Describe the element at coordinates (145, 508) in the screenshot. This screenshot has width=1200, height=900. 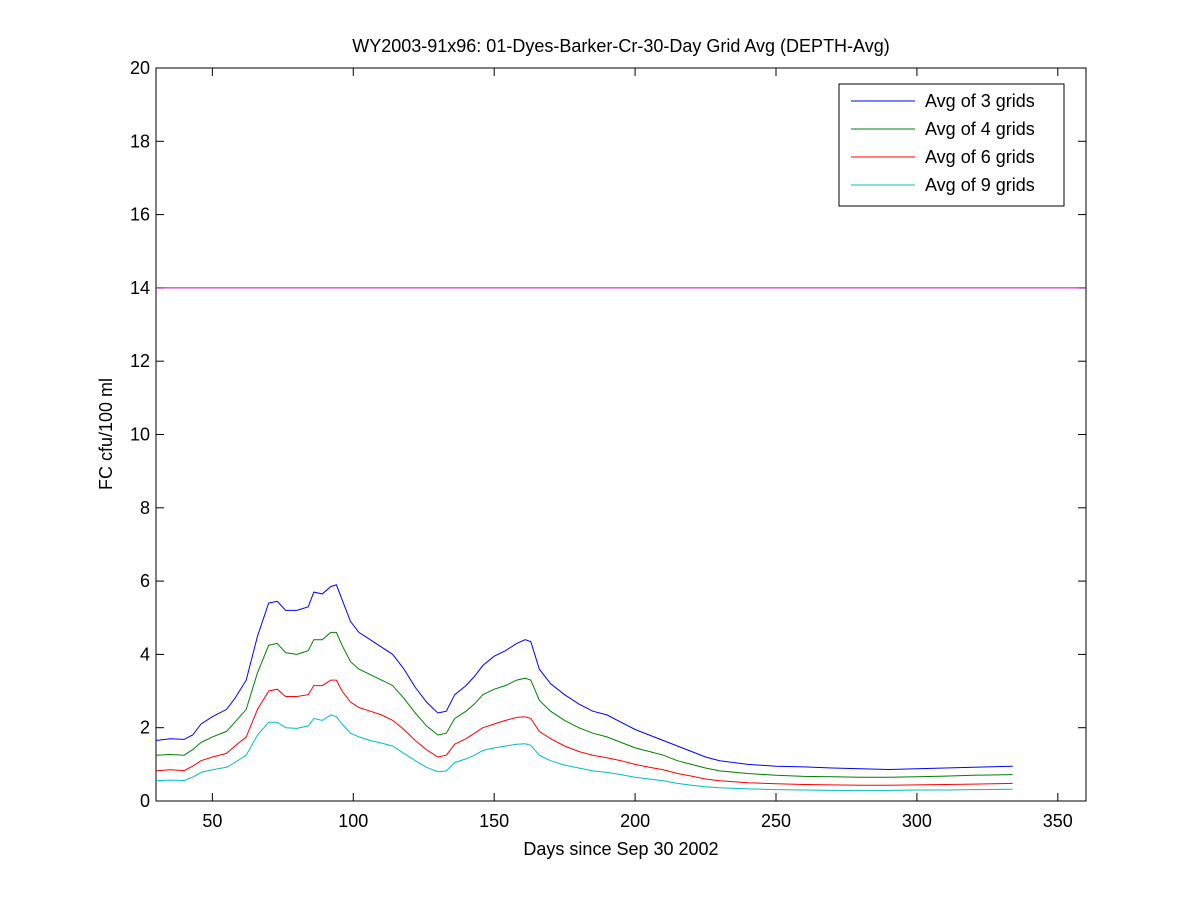
I see `y-tick-label: 8` at that location.